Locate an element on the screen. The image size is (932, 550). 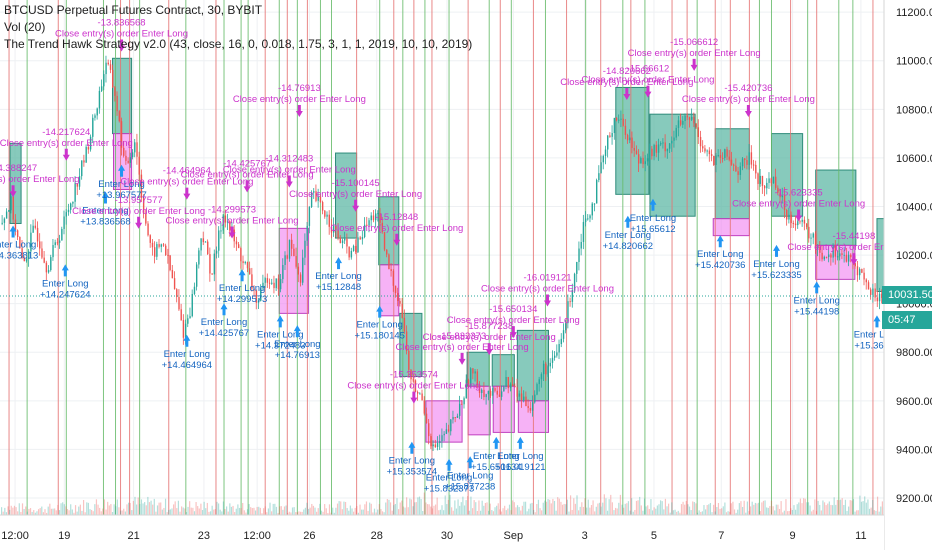
legend-volume: Vol (20) is located at coordinates (25, 27).